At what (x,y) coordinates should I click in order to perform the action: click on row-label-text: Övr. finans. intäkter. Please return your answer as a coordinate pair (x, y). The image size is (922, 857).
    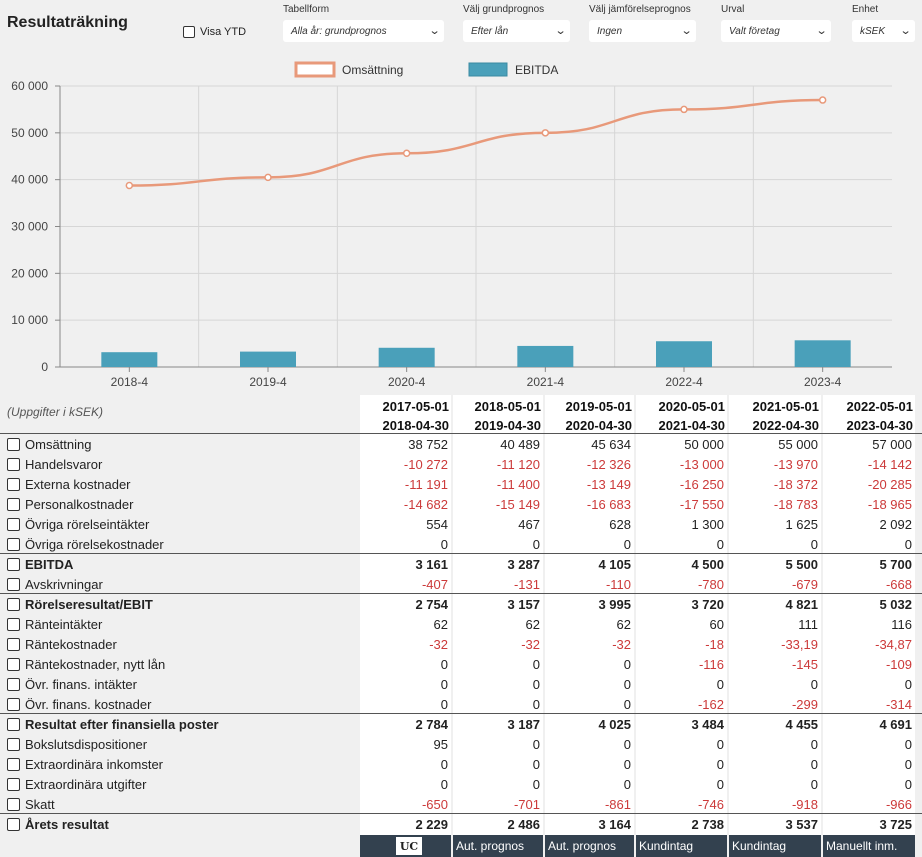
    Looking at the image, I should click on (81, 684).